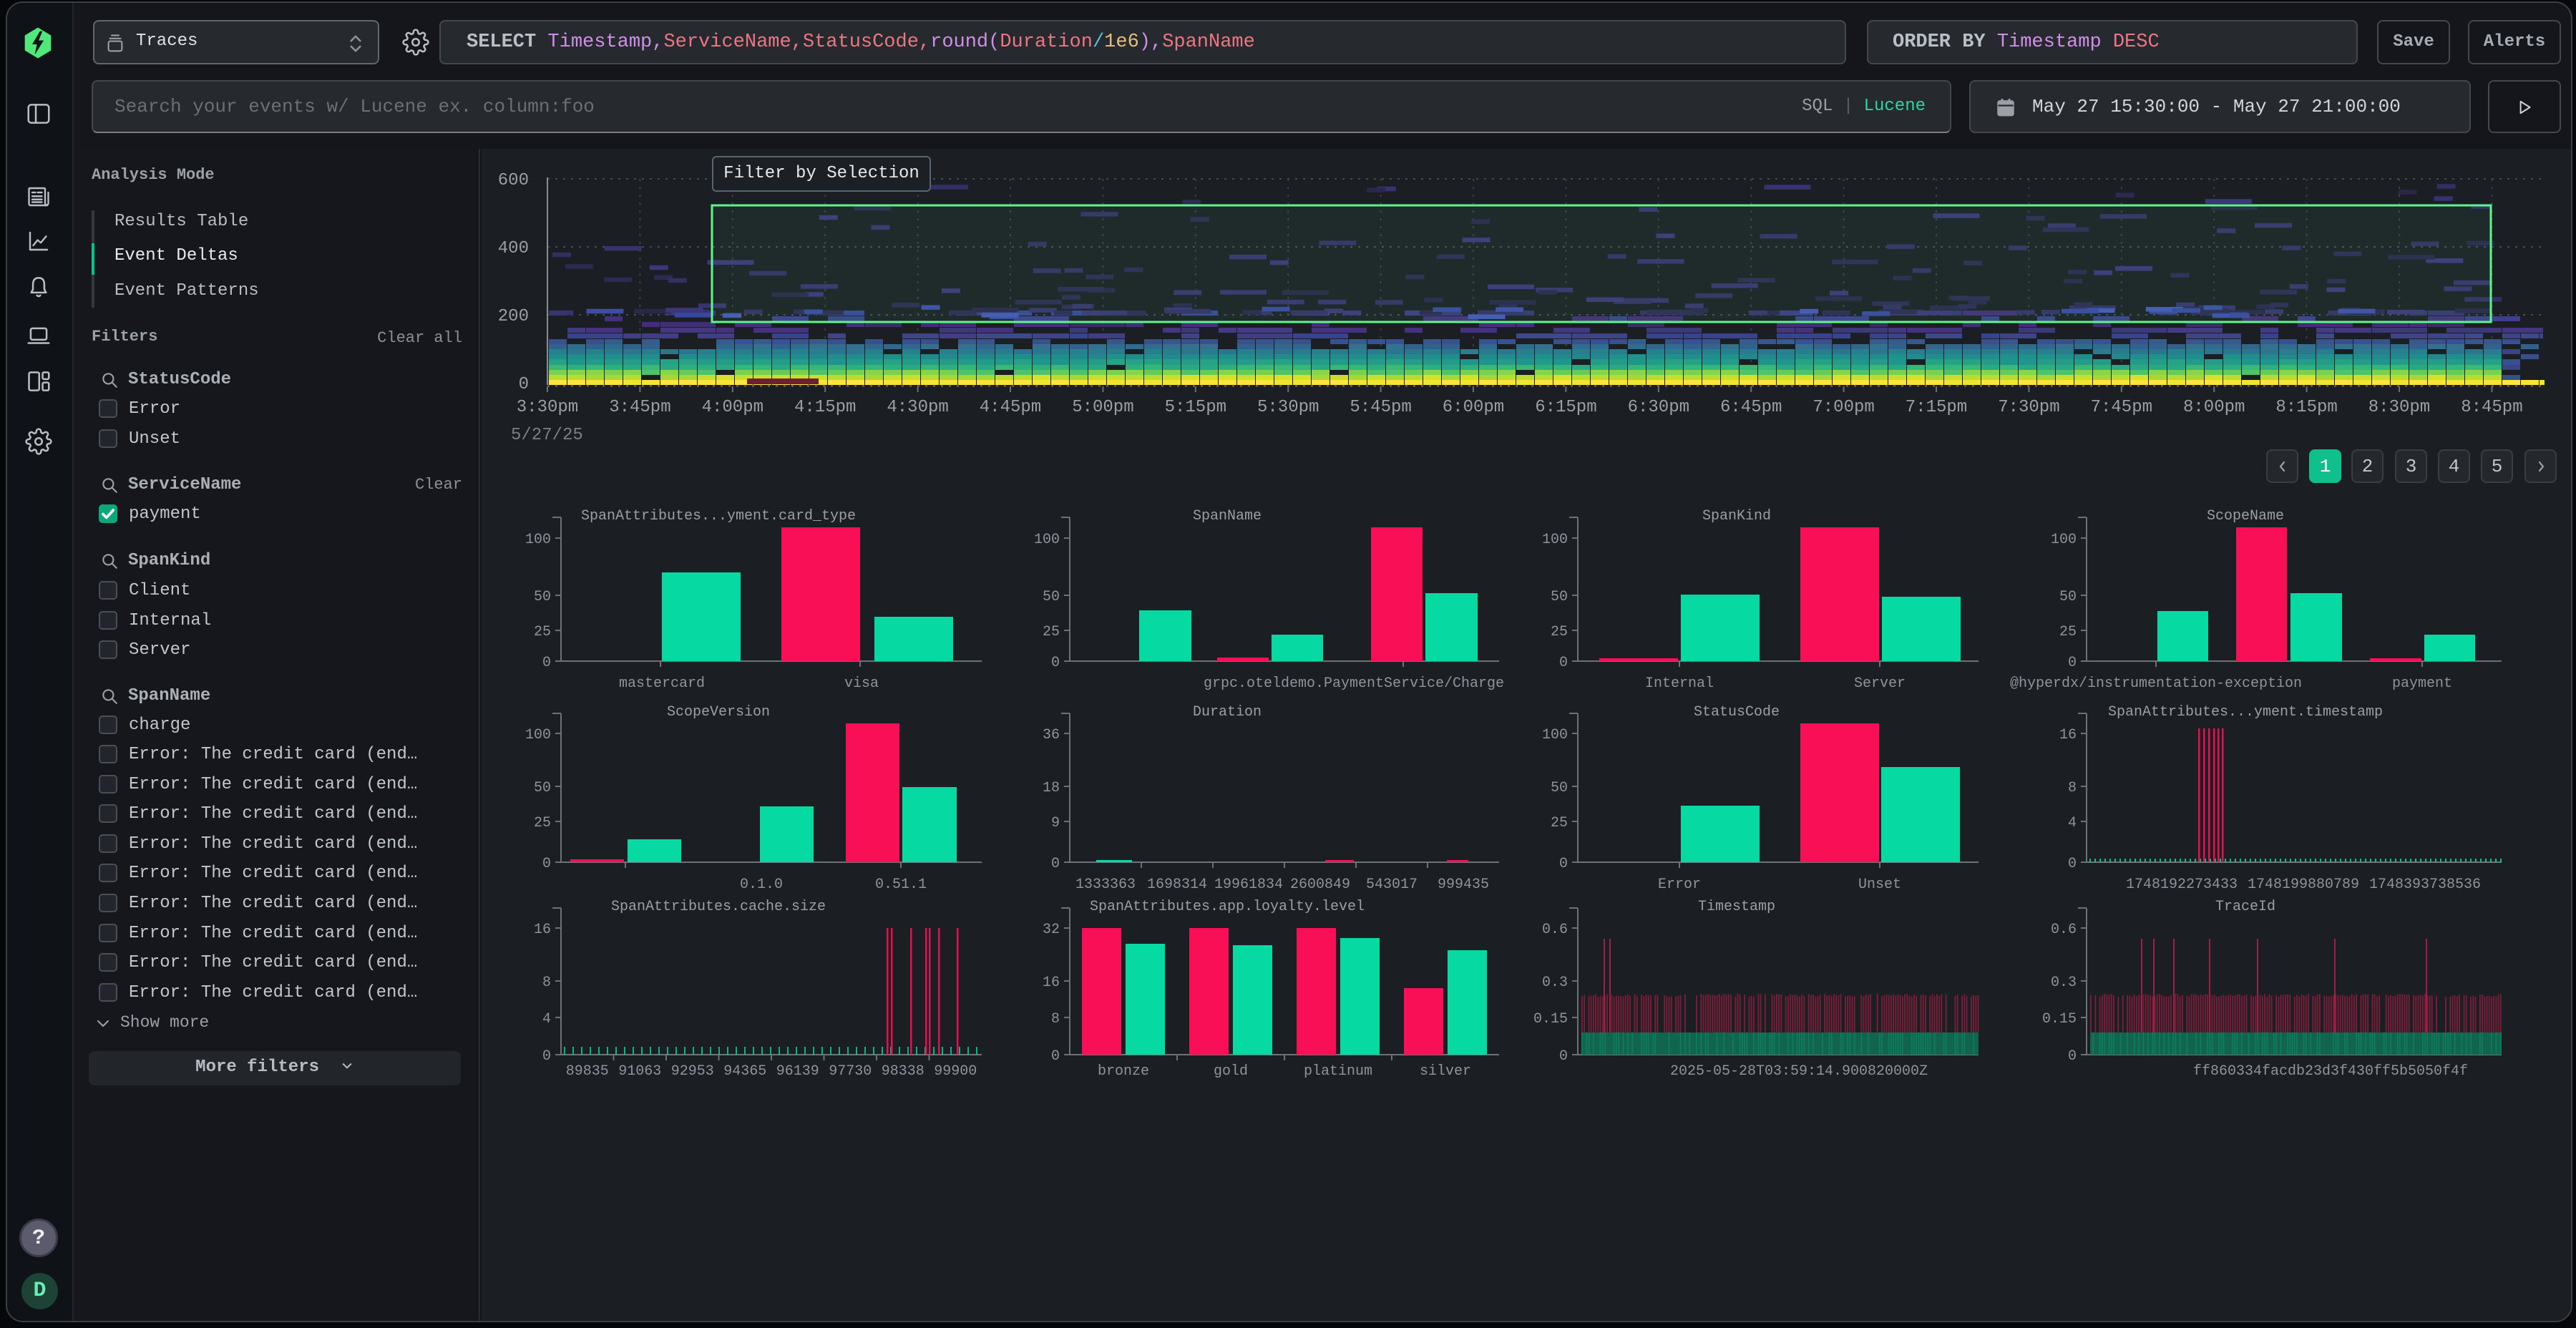 This screenshot has height=1328, width=2576. What do you see at coordinates (1380, 408) in the screenshot?
I see `svg-text: 5:45pm` at bounding box center [1380, 408].